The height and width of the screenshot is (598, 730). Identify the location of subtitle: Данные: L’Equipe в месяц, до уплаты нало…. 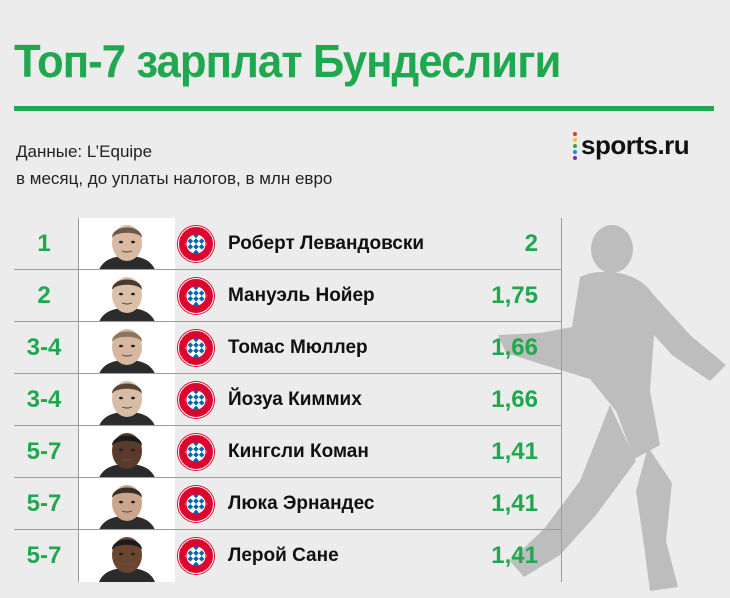
(174, 165).